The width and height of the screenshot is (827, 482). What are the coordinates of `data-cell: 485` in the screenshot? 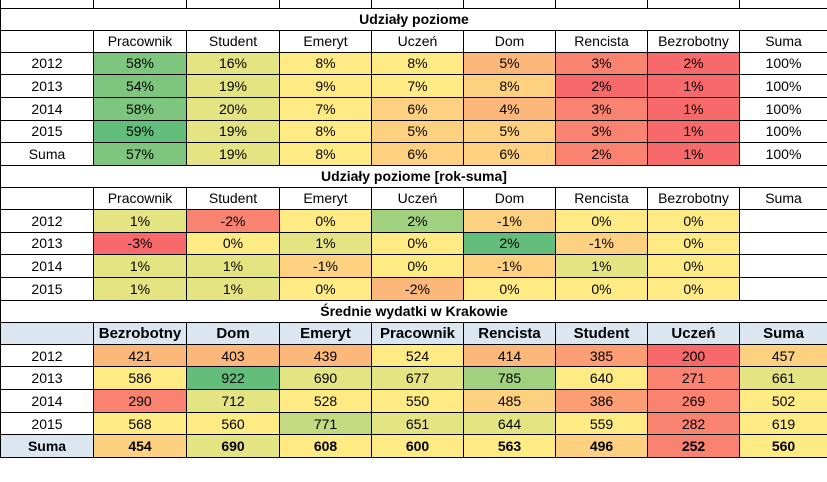 It's located at (509, 401).